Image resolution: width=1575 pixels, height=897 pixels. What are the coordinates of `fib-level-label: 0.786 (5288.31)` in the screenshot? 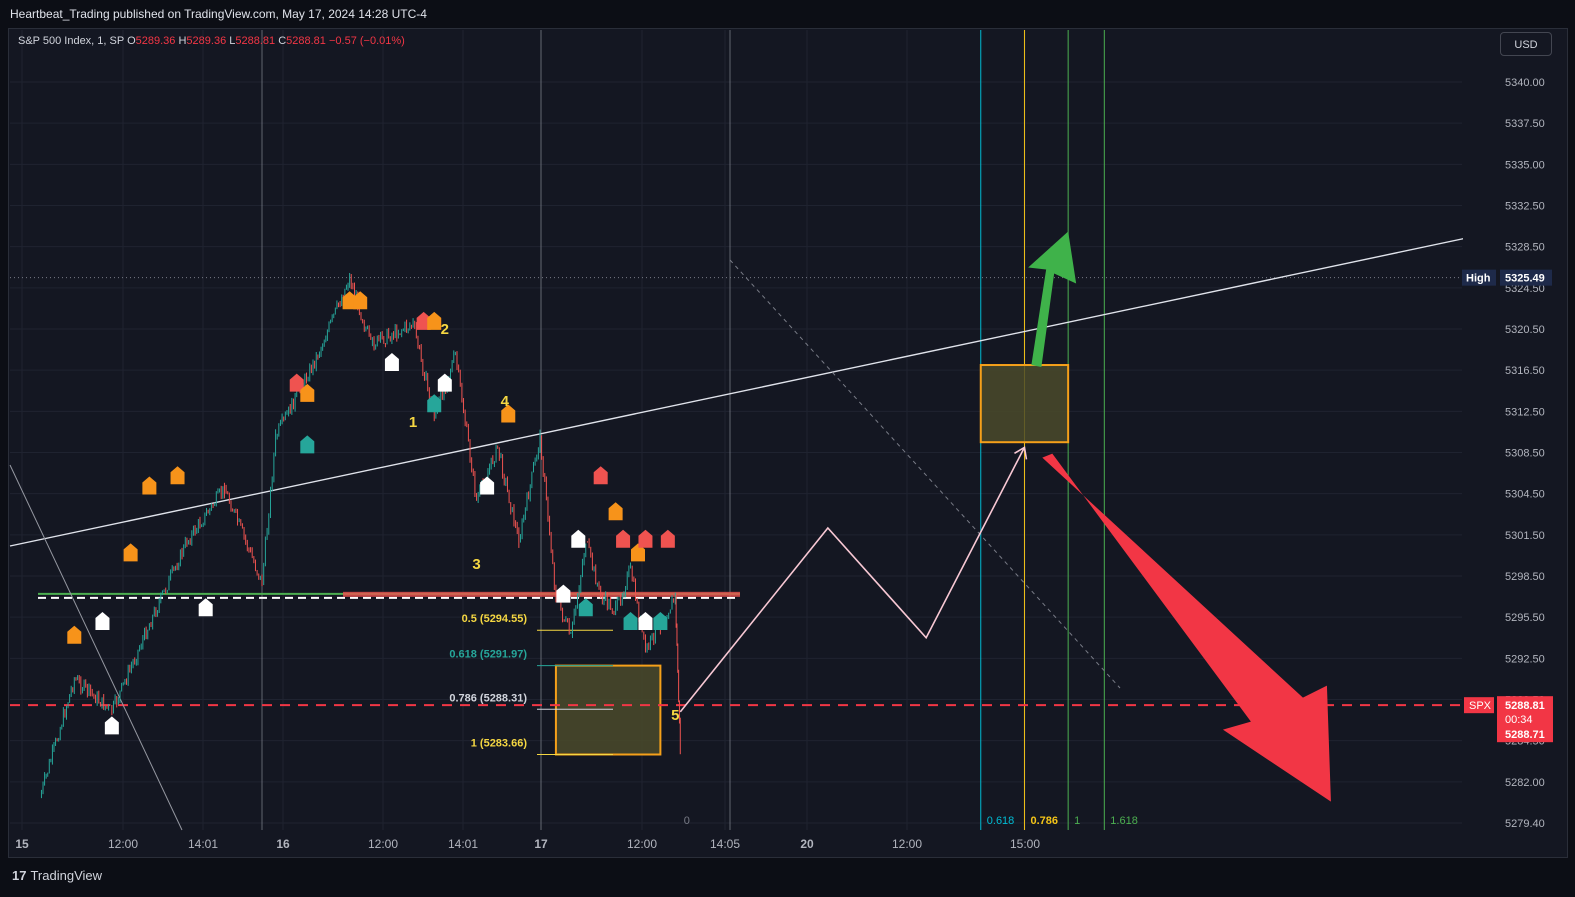 It's located at (488, 698).